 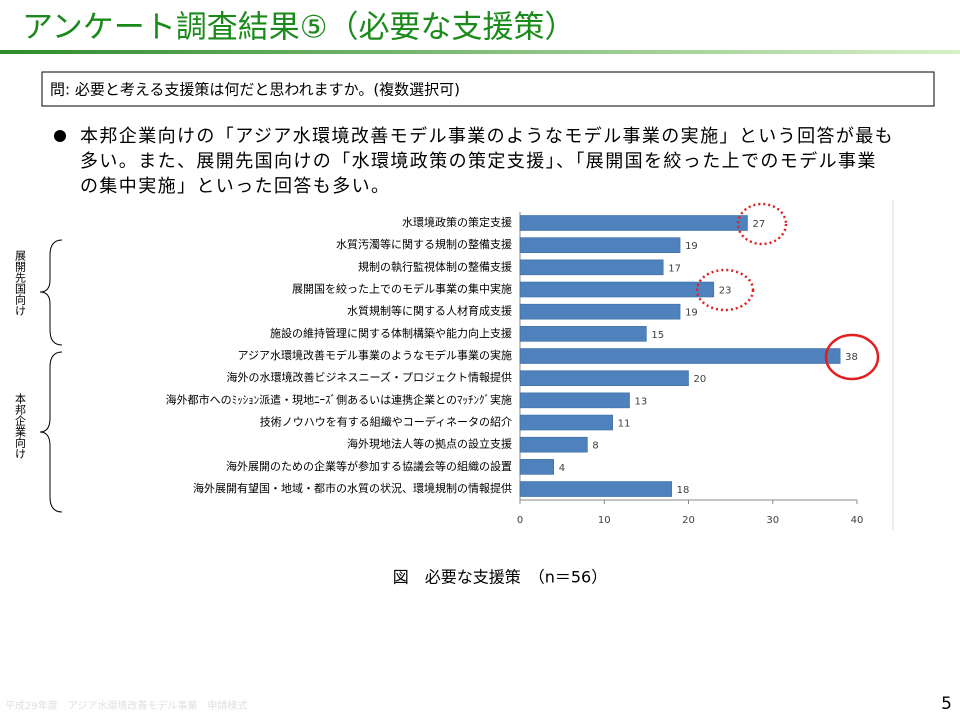 What do you see at coordinates (235, 186) in the screenshot?
I see `bullet-line: の集中実施」といった回答も多い。` at bounding box center [235, 186].